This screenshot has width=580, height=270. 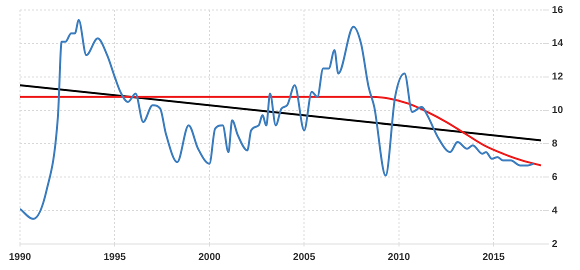 What do you see at coordinates (399, 257) in the screenshot?
I see `x-tick-label: 2010` at bounding box center [399, 257].